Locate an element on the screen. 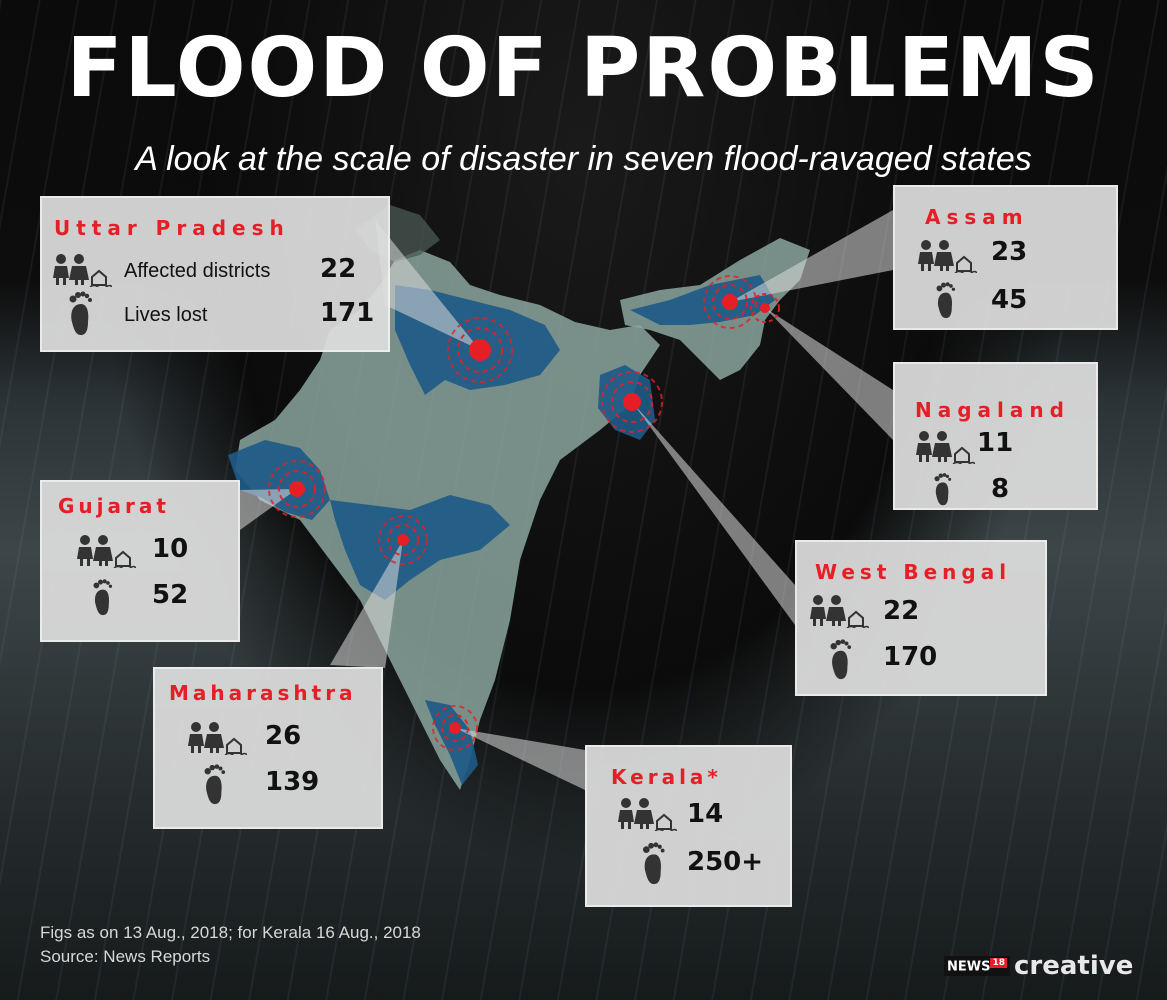  districts-value: 26 is located at coordinates (283, 736).